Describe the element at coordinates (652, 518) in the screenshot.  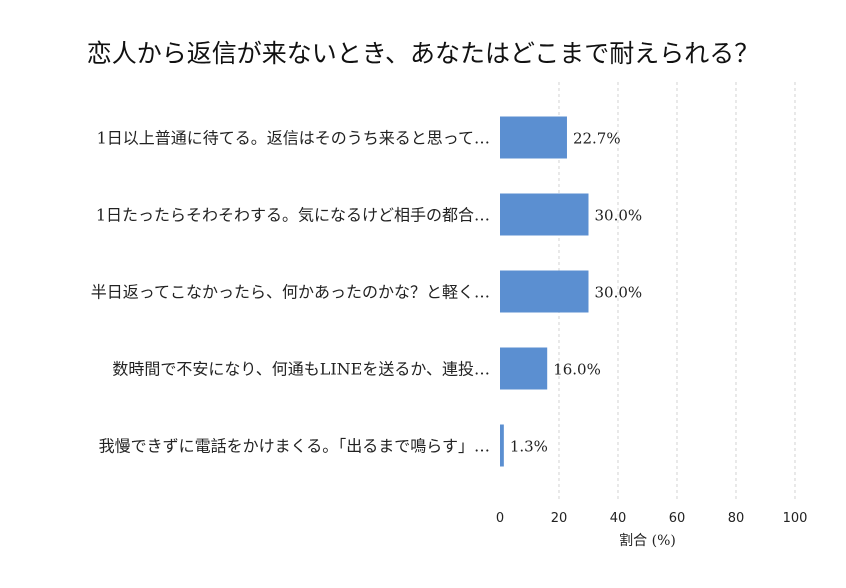
I see `x-tick-labels: 0 20 40 60 80 100` at that location.